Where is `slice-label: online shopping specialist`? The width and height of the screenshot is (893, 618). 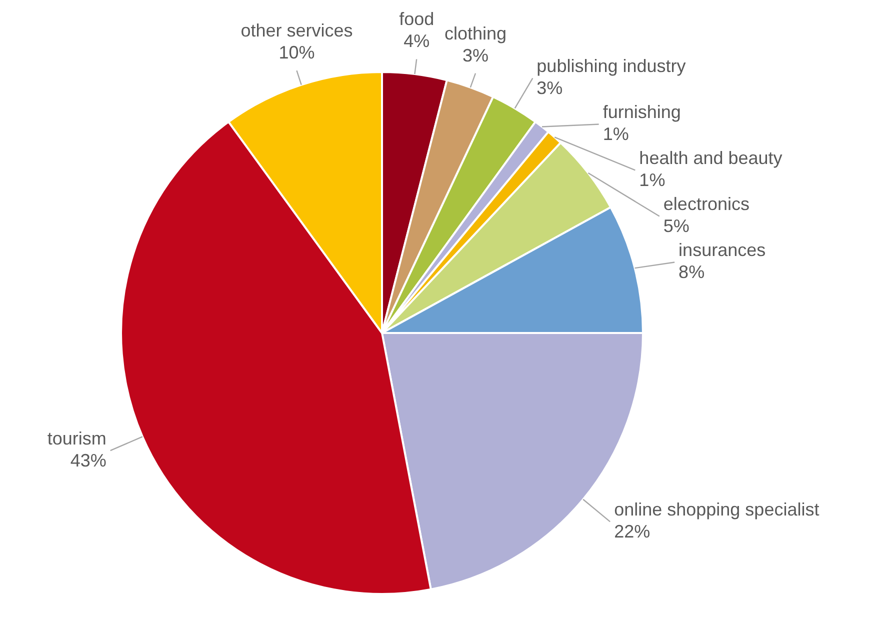 slice-label: online shopping specialist is located at coordinates (717, 510).